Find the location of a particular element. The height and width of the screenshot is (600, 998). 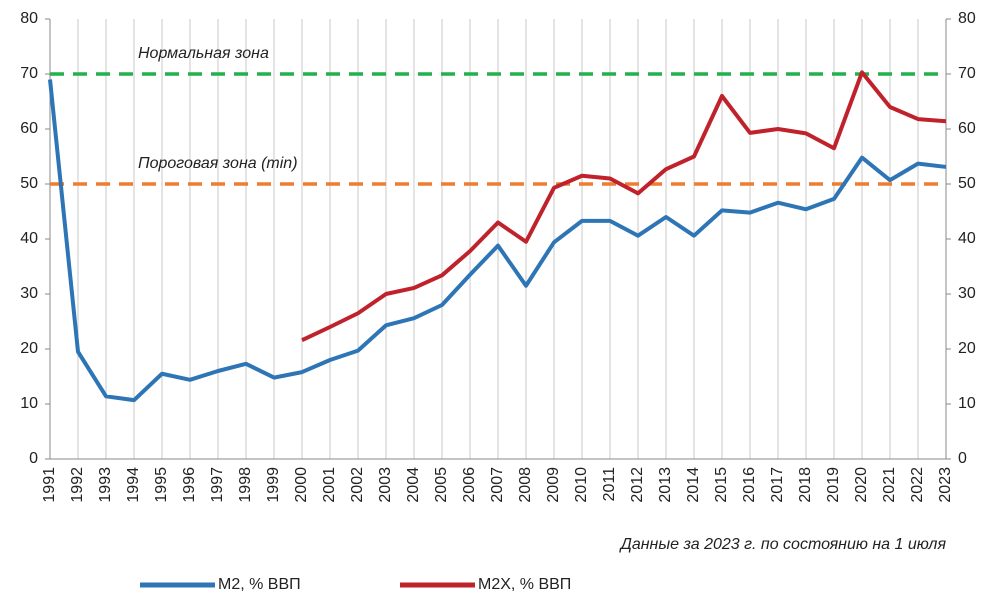

y2-tick-label: 80 is located at coordinates (967, 18).